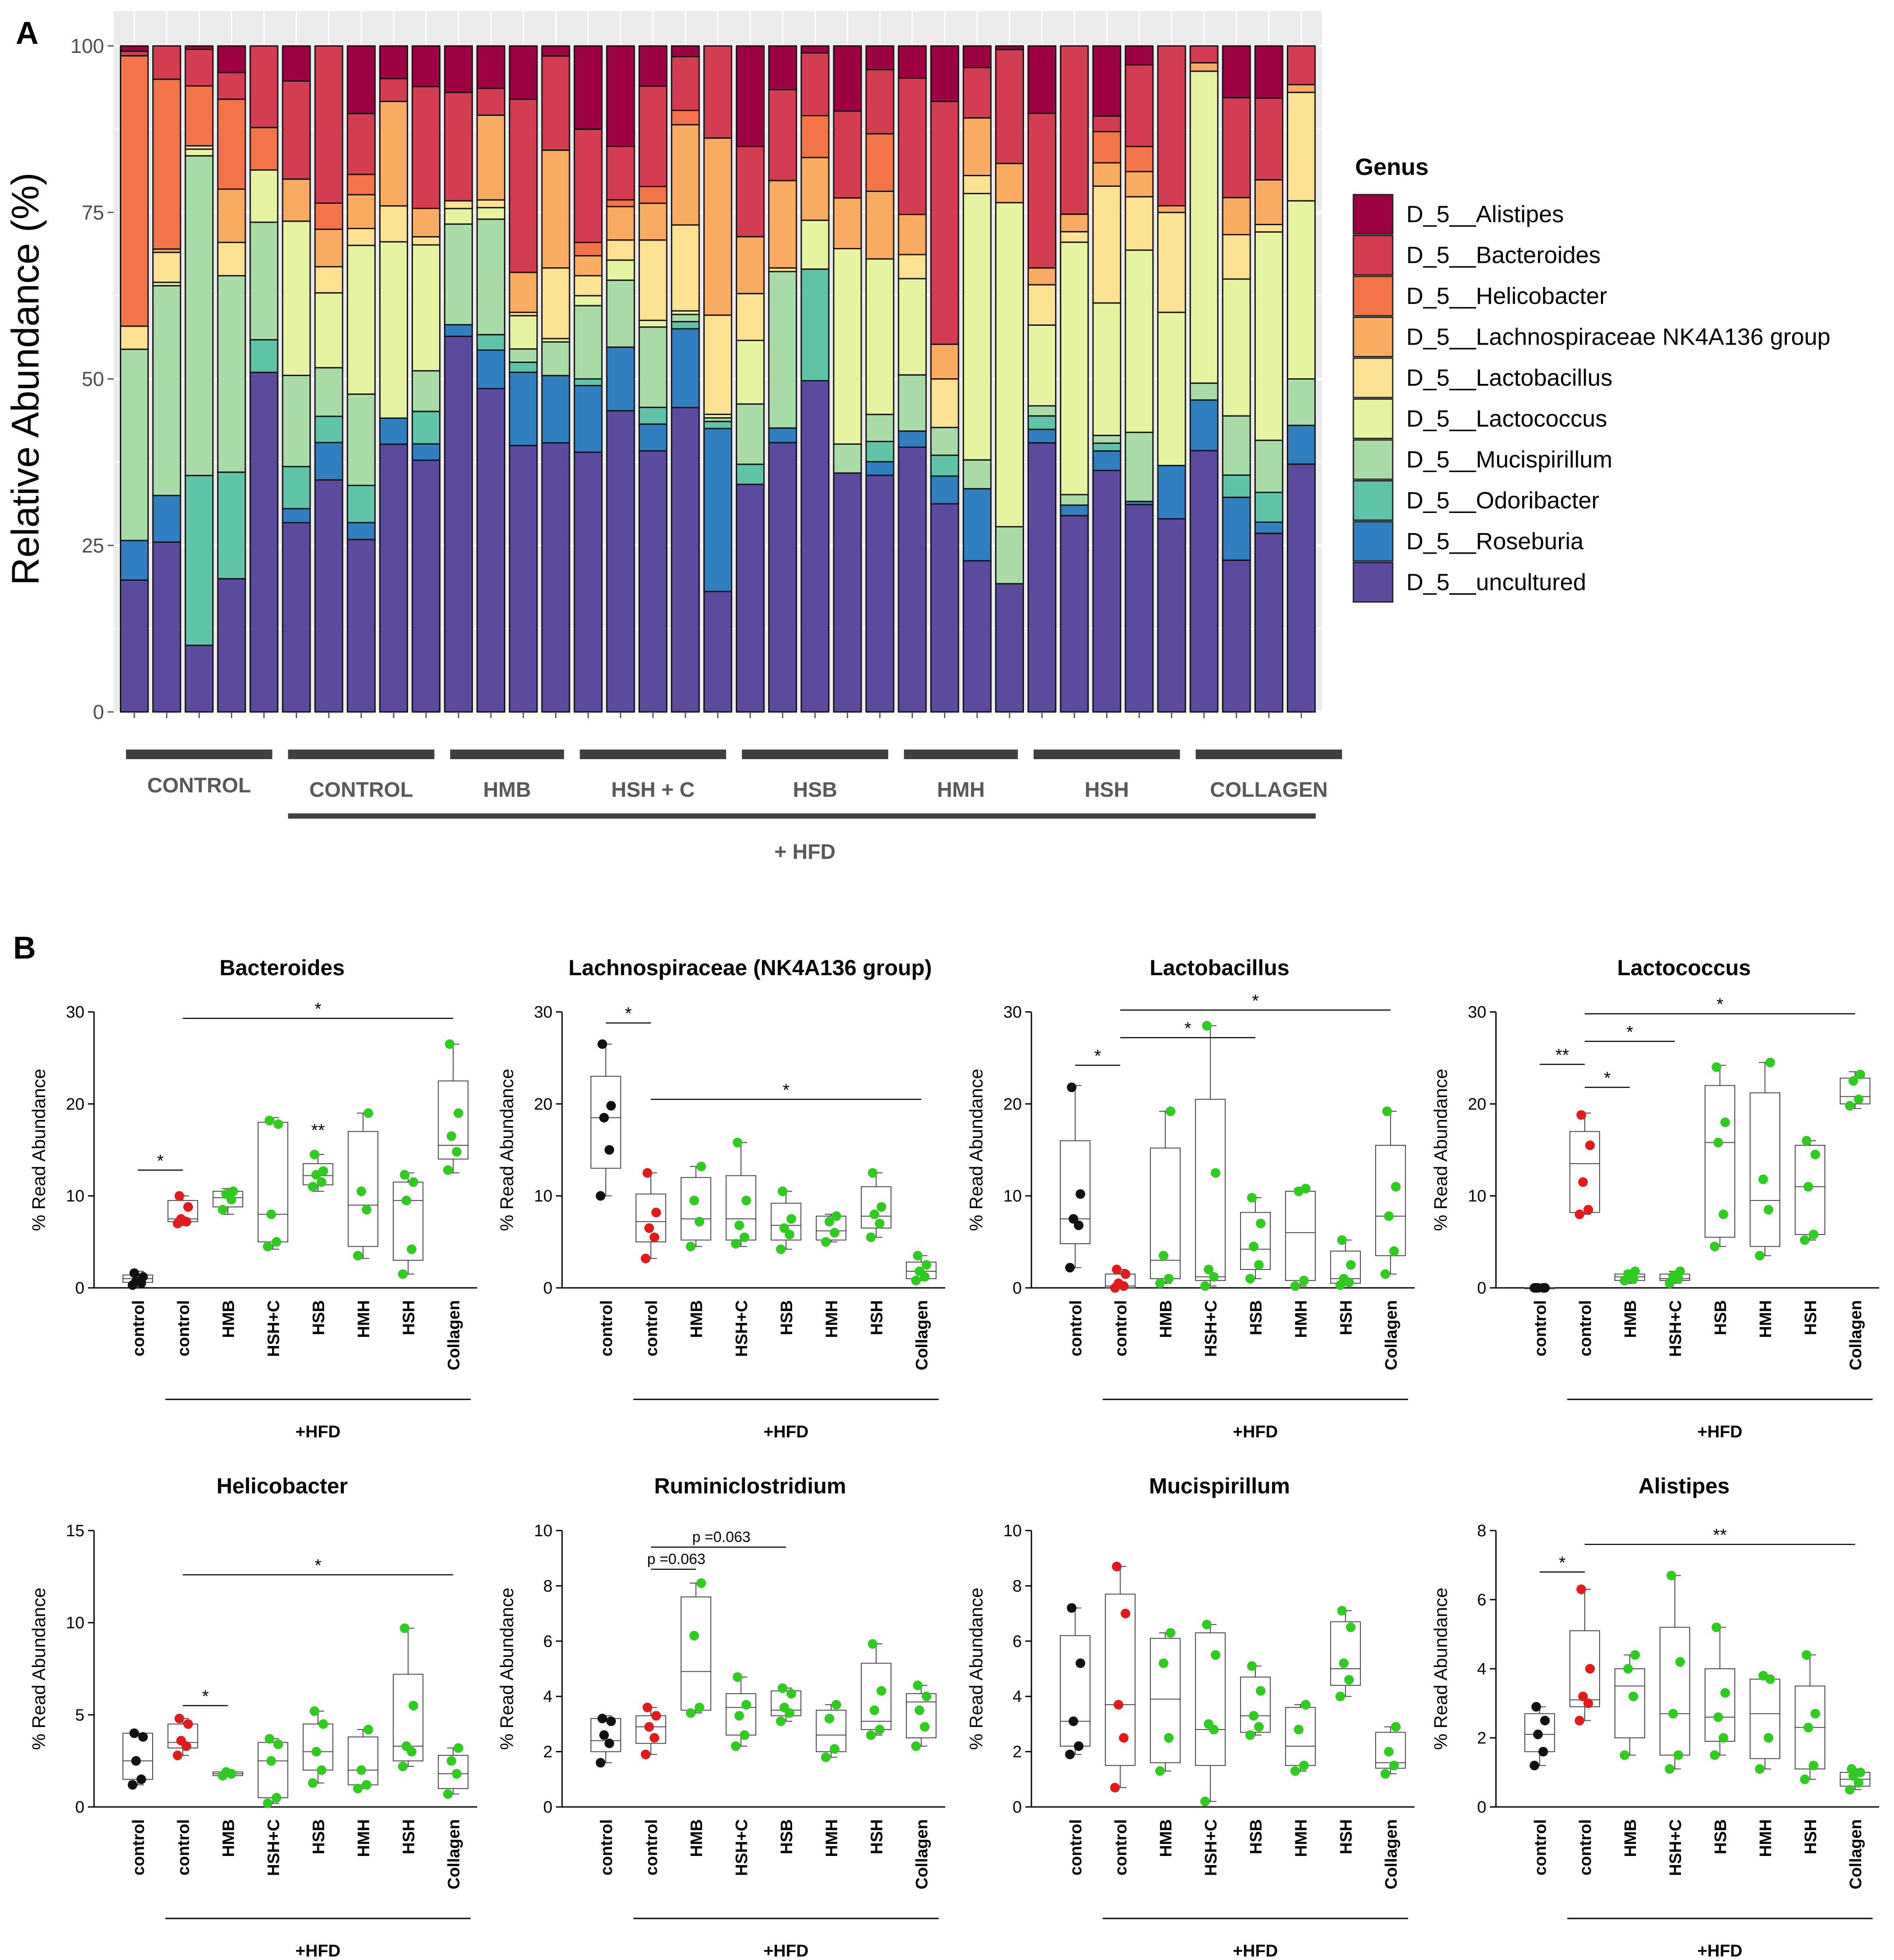 The image size is (1894, 1960). Describe the element at coordinates (804, 852) in the screenshot. I see `hfd-label: + HFD` at that location.